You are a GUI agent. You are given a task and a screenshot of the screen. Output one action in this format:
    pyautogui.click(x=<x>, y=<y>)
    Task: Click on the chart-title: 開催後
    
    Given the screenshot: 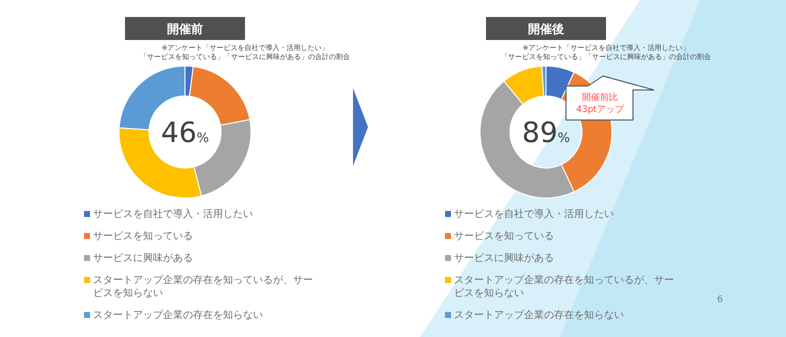 What is the action you would take?
    pyautogui.click(x=546, y=29)
    